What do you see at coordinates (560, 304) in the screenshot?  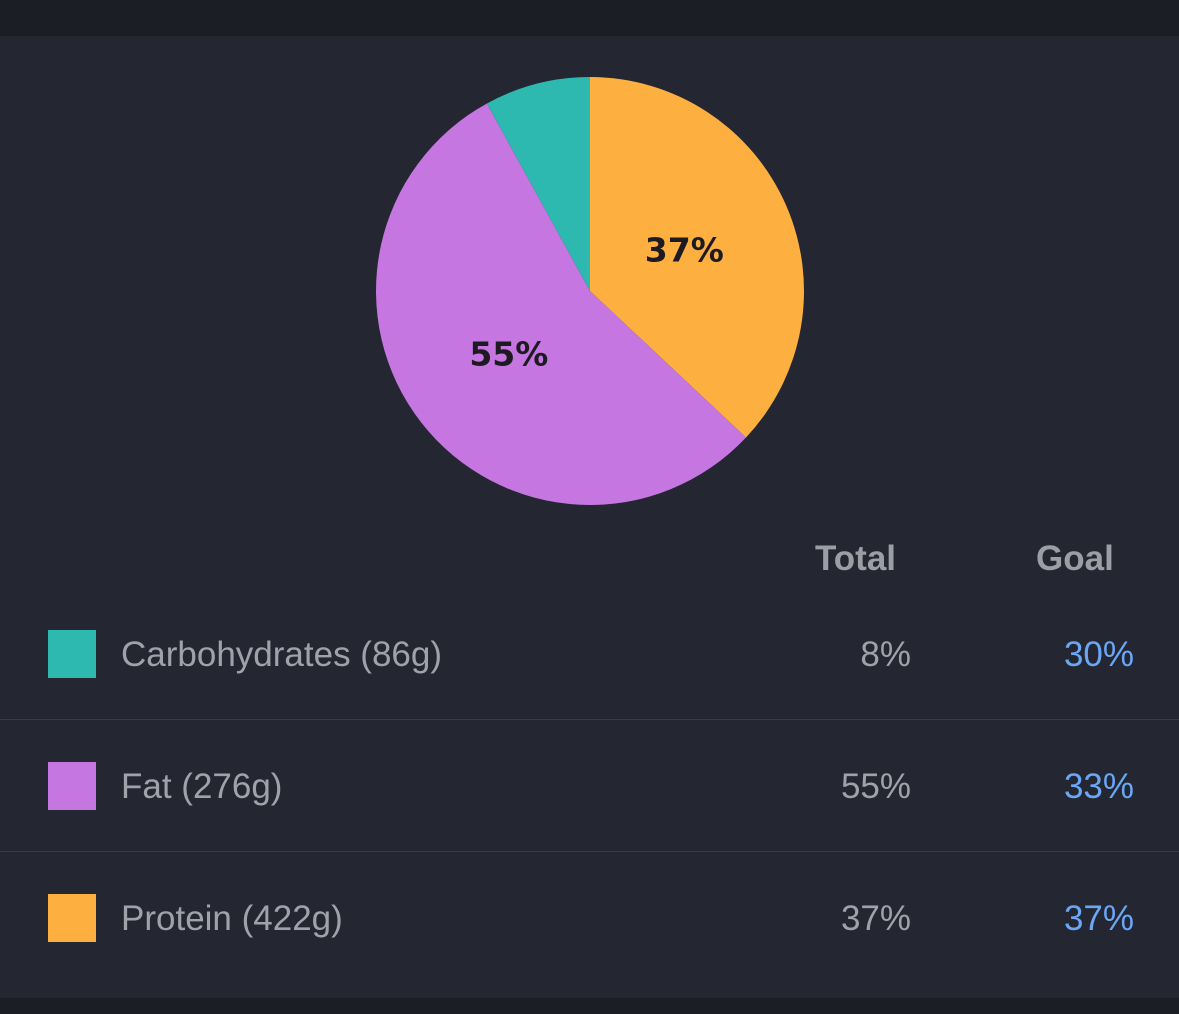 I see `pie-slice-fat` at bounding box center [560, 304].